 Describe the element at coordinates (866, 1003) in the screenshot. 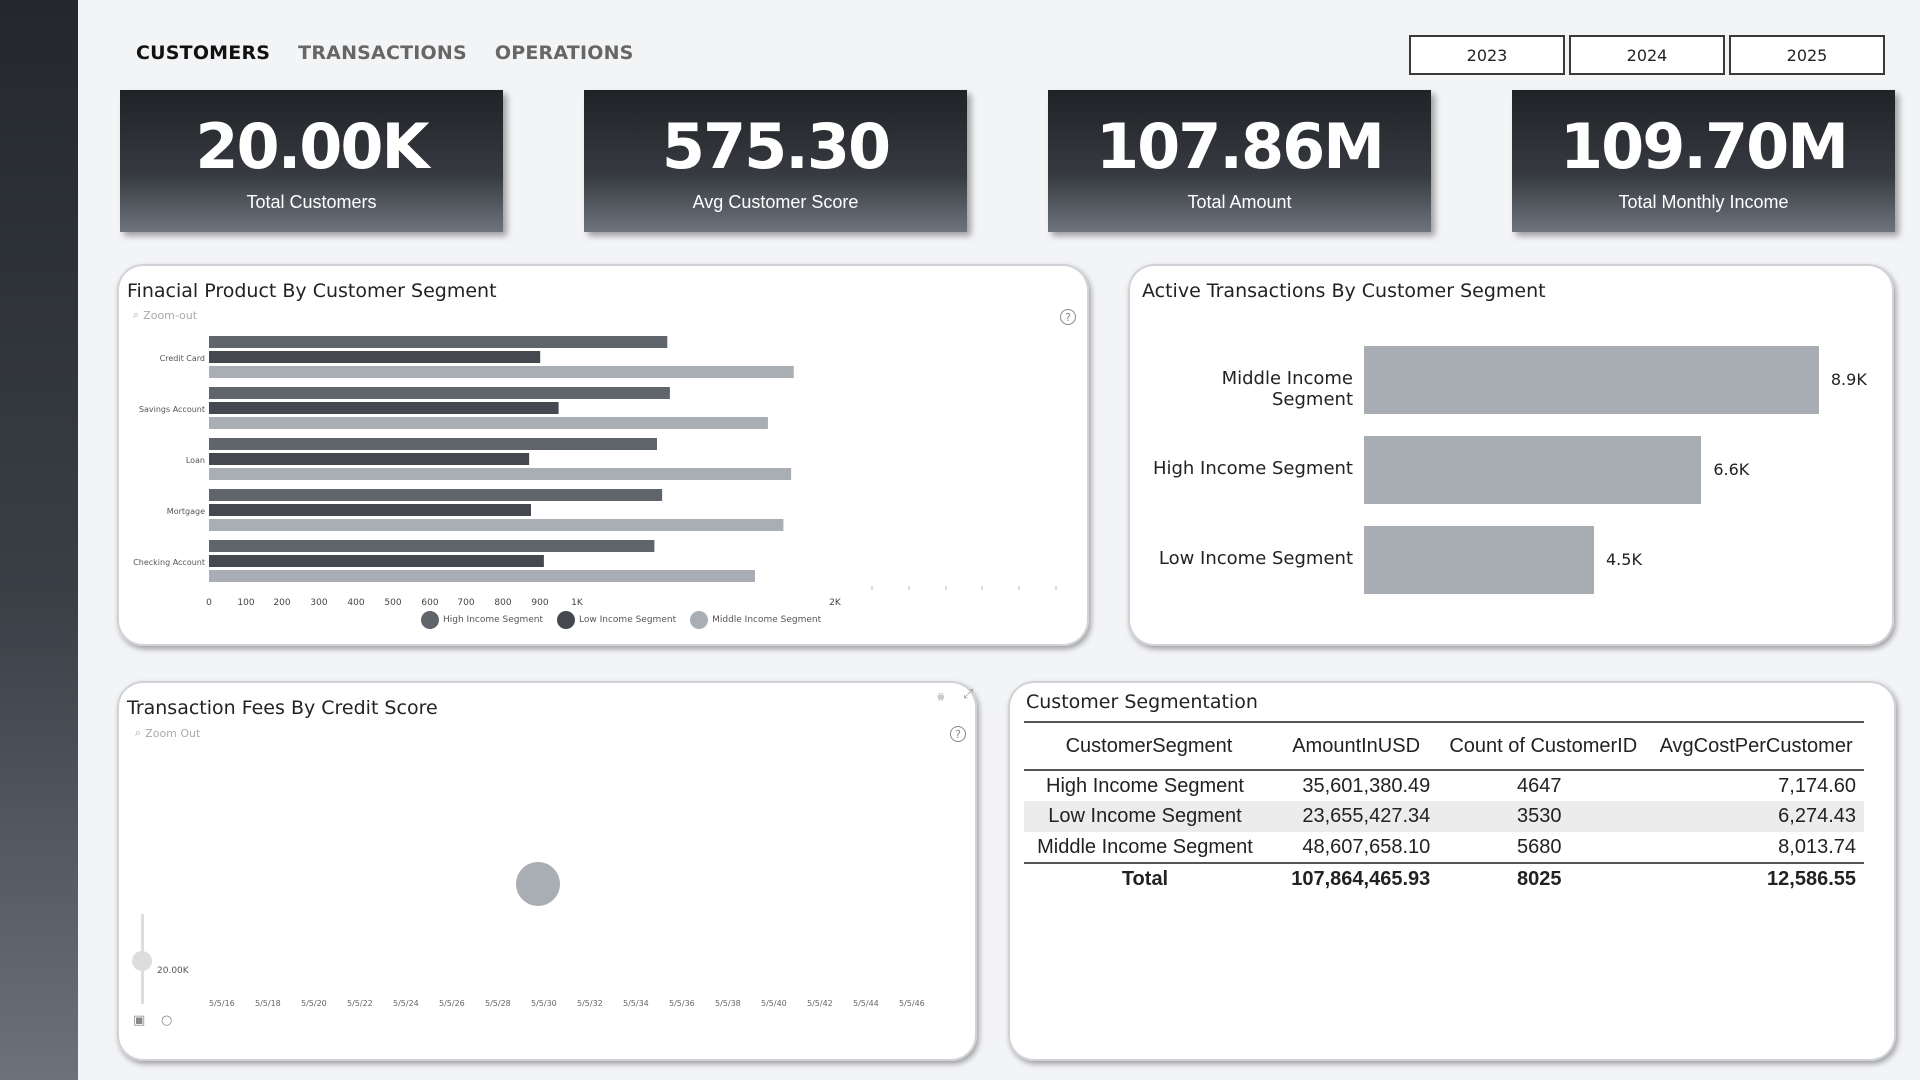

I see `x-tick-label: 5/5/44` at that location.